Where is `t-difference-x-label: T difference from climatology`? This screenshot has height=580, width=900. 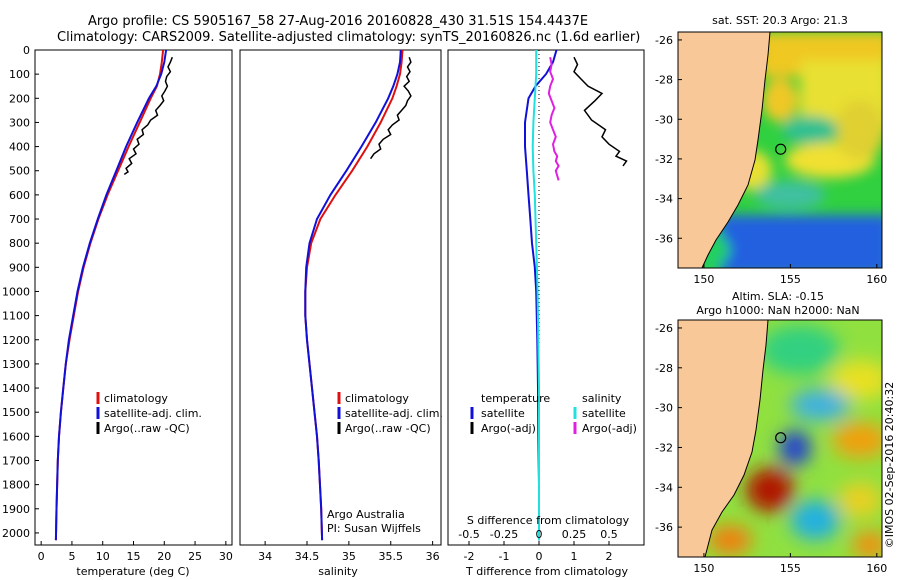
t-difference-x-label: T difference from climatology is located at coordinates (546, 571).